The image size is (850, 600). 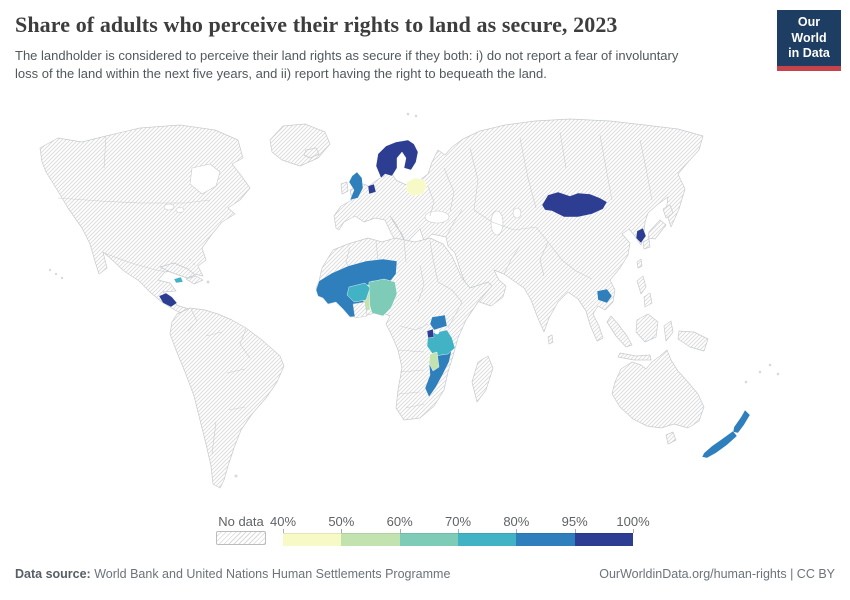 I want to click on island-hokkaido, so click(x=668, y=211).